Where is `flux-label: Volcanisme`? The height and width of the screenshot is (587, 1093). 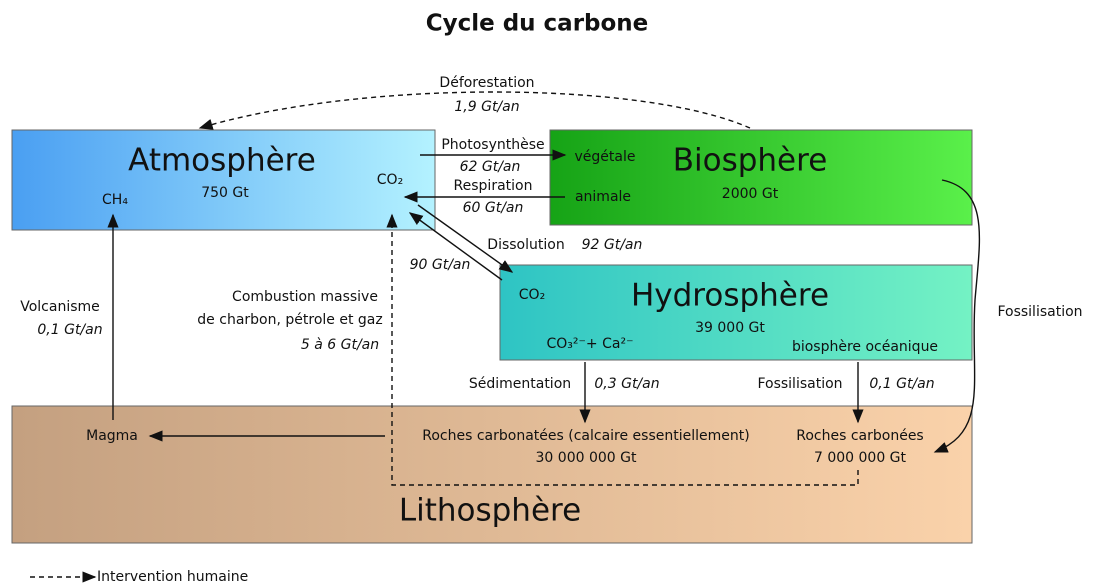 flux-label: Volcanisme is located at coordinates (60, 307).